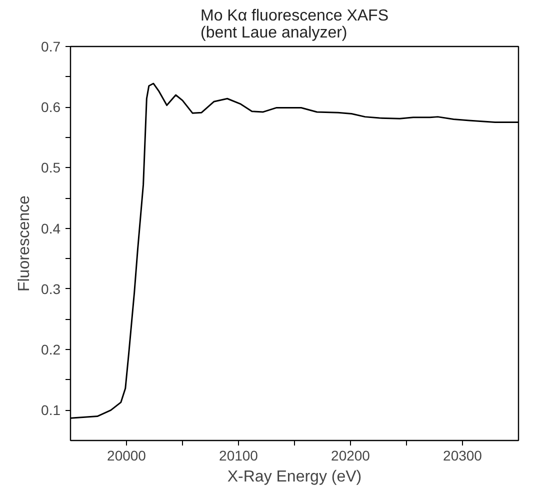 The image size is (535, 492). What do you see at coordinates (51, 288) in the screenshot?
I see `y-tick-label: 0.3` at bounding box center [51, 288].